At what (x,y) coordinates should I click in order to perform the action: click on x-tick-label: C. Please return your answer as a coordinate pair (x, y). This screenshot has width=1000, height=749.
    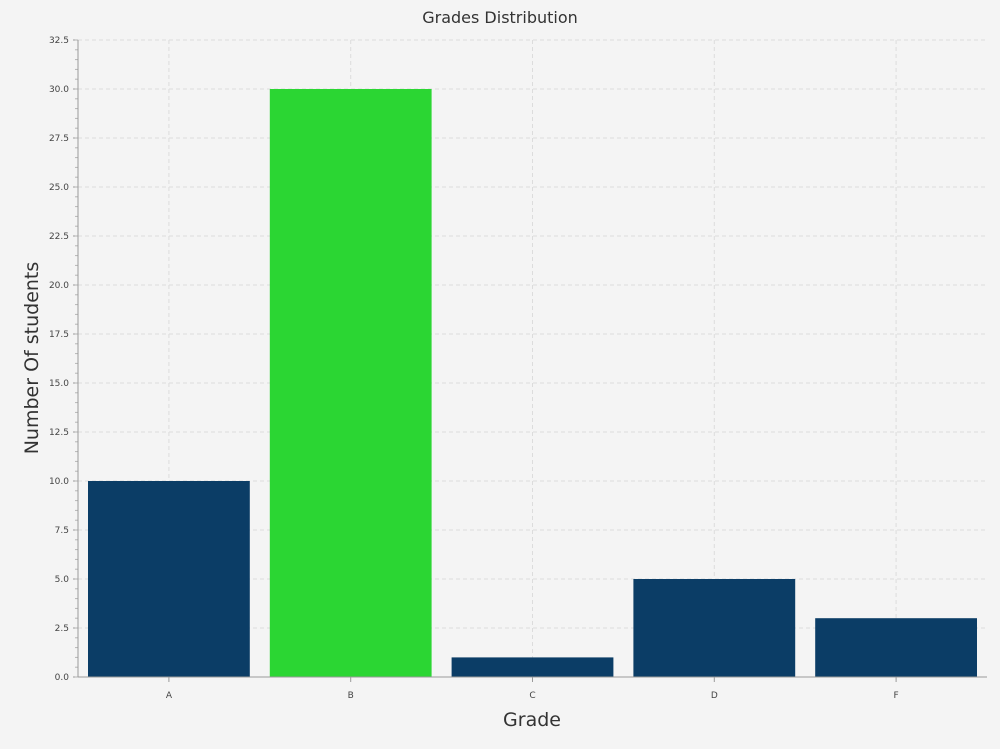
    Looking at the image, I should click on (532, 696).